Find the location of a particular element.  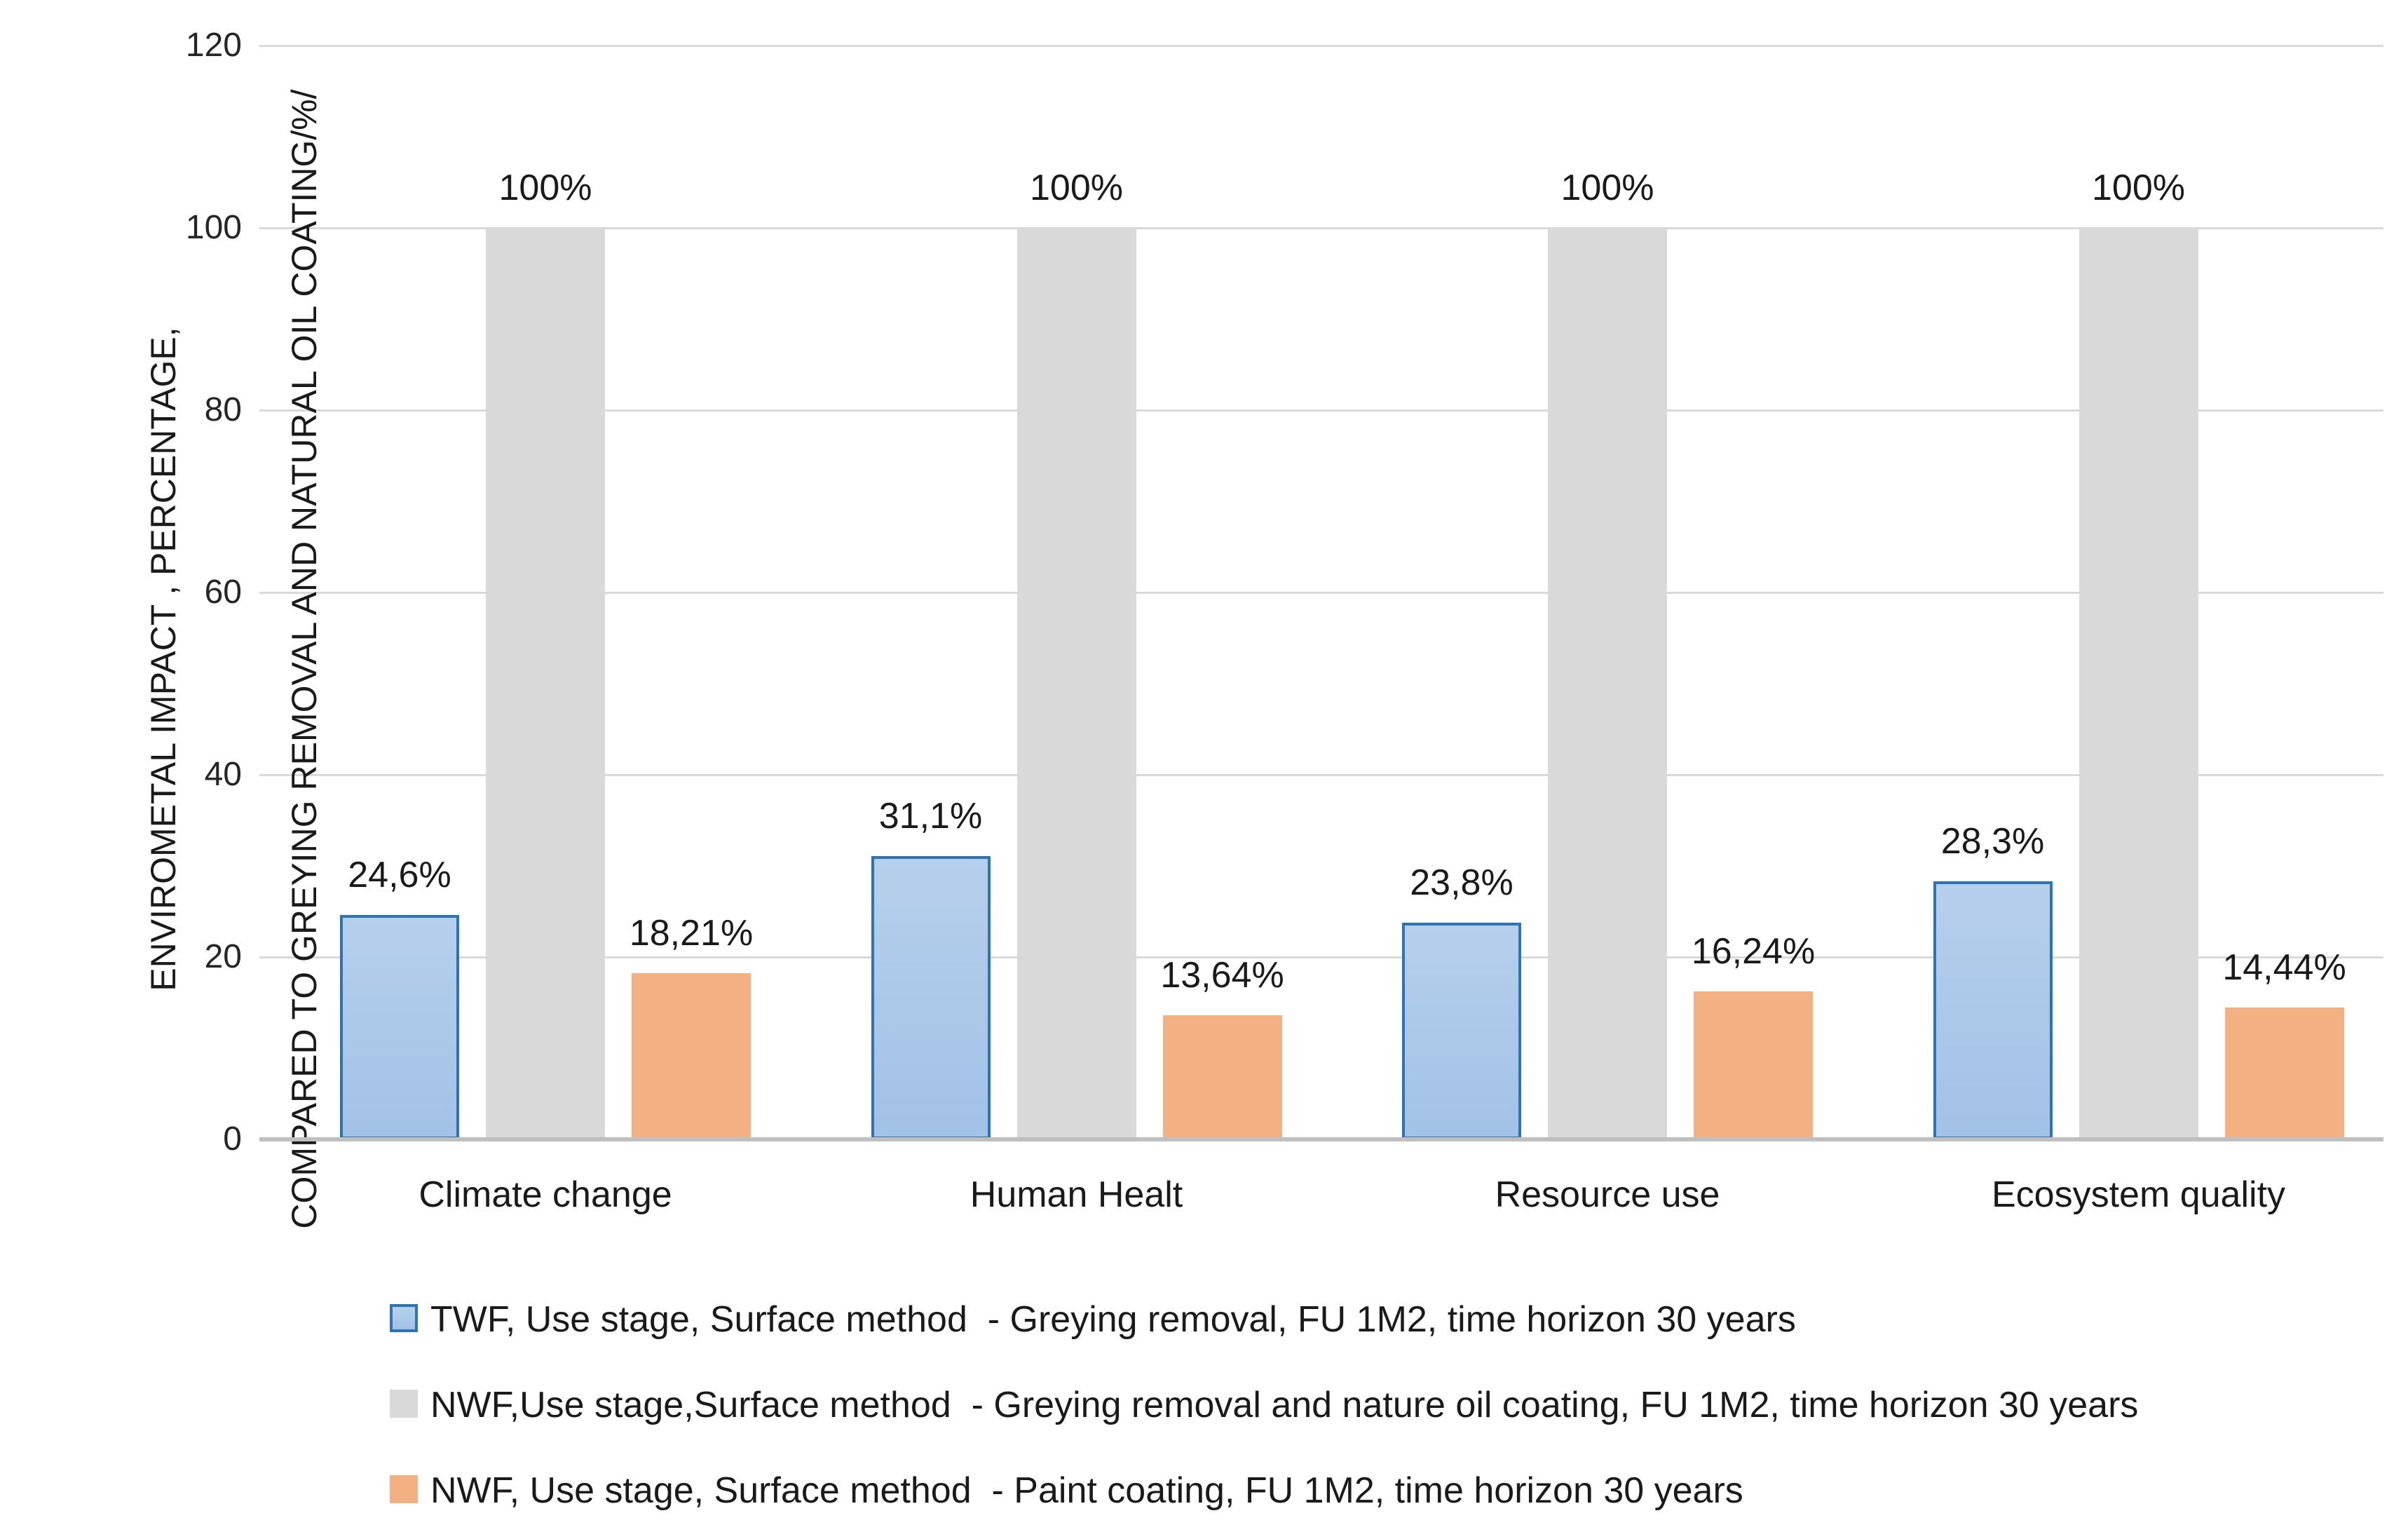

data-label-resource-use-twf-greying-removal: 23,8% is located at coordinates (1461, 882).